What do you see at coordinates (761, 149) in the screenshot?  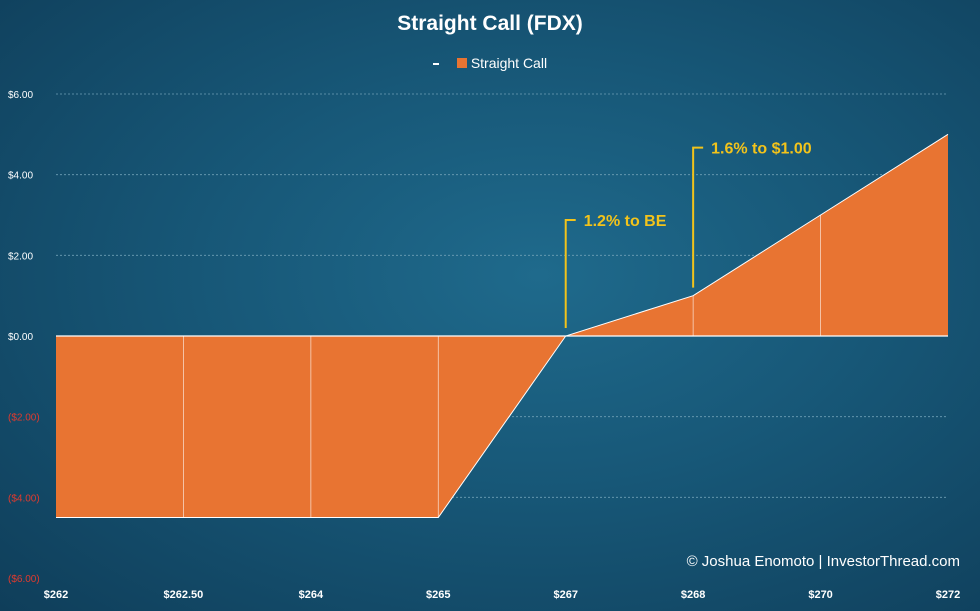 I see `annotation-label: 1.6% to $1.00` at bounding box center [761, 149].